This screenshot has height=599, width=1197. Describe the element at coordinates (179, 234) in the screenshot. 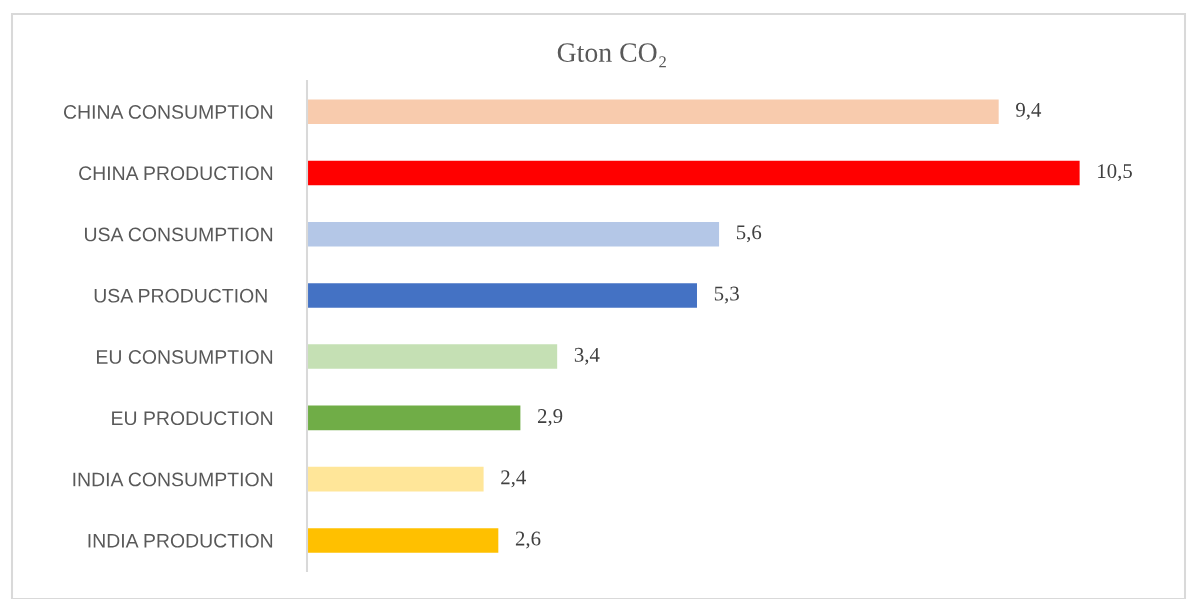

I see `y-tick-label: USA CONSUMPTION` at that location.